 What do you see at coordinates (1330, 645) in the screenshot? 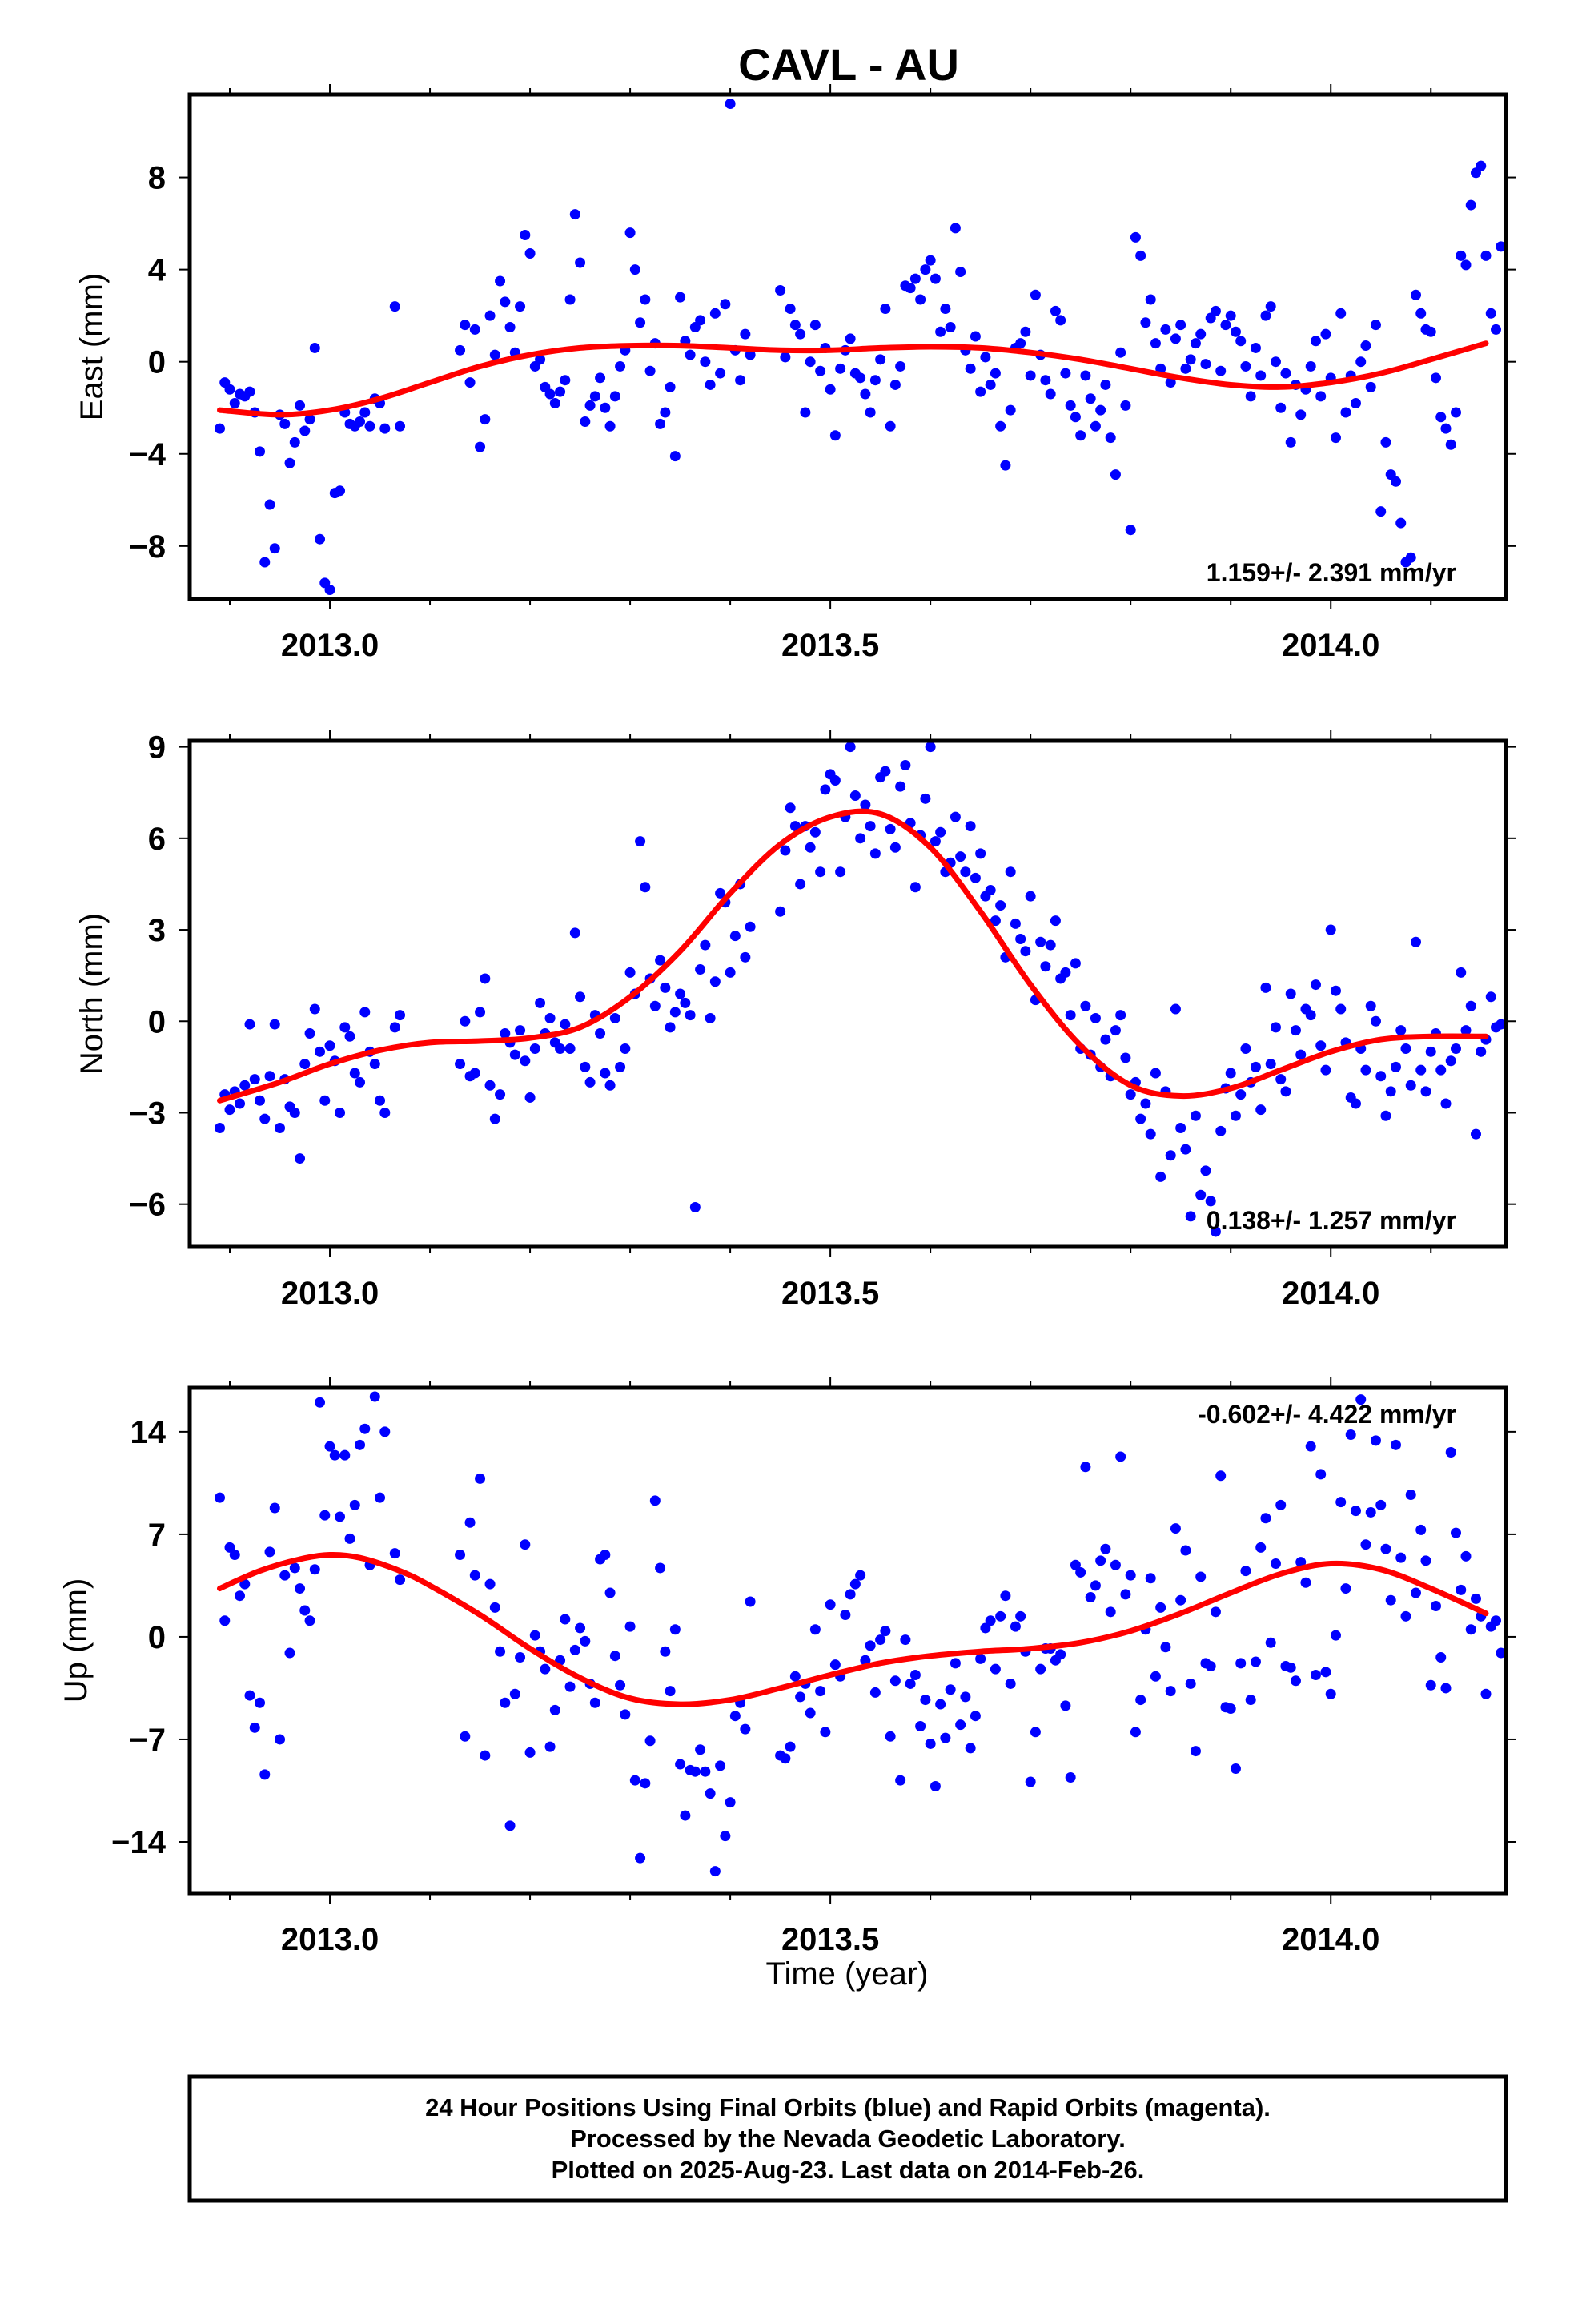
I see `x-tick-label-east: 2014.0` at bounding box center [1330, 645].